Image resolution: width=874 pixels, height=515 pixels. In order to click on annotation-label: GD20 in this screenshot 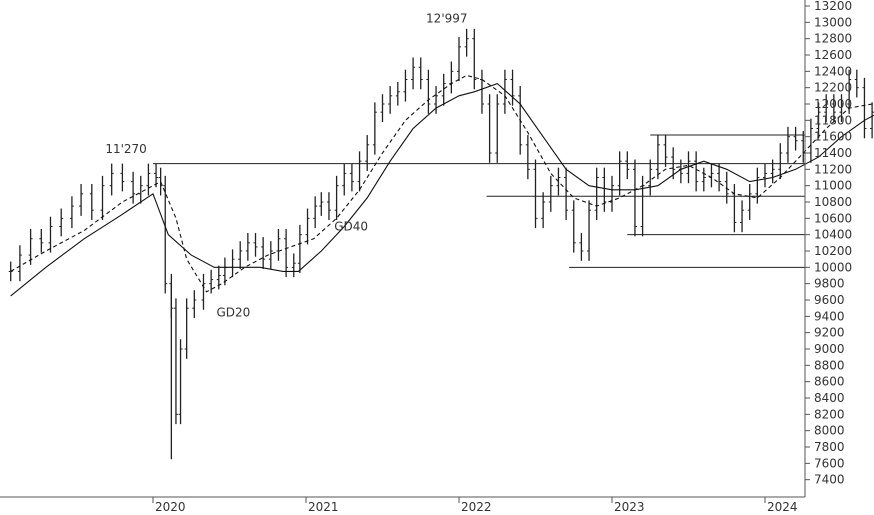, I will do `click(233, 312)`.